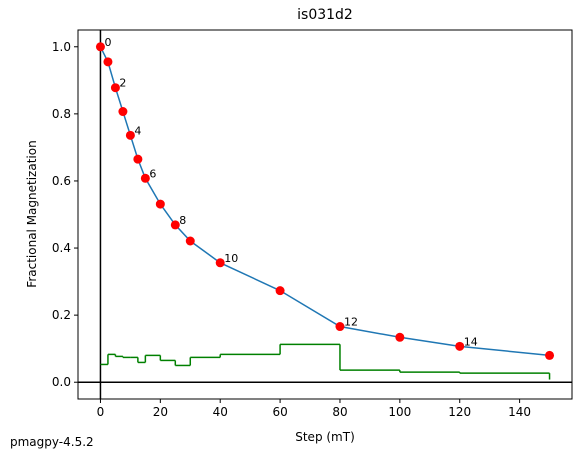 The width and height of the screenshot is (583, 464). What do you see at coordinates (101, 412) in the screenshot?
I see `x-tick-label: 0` at bounding box center [101, 412].